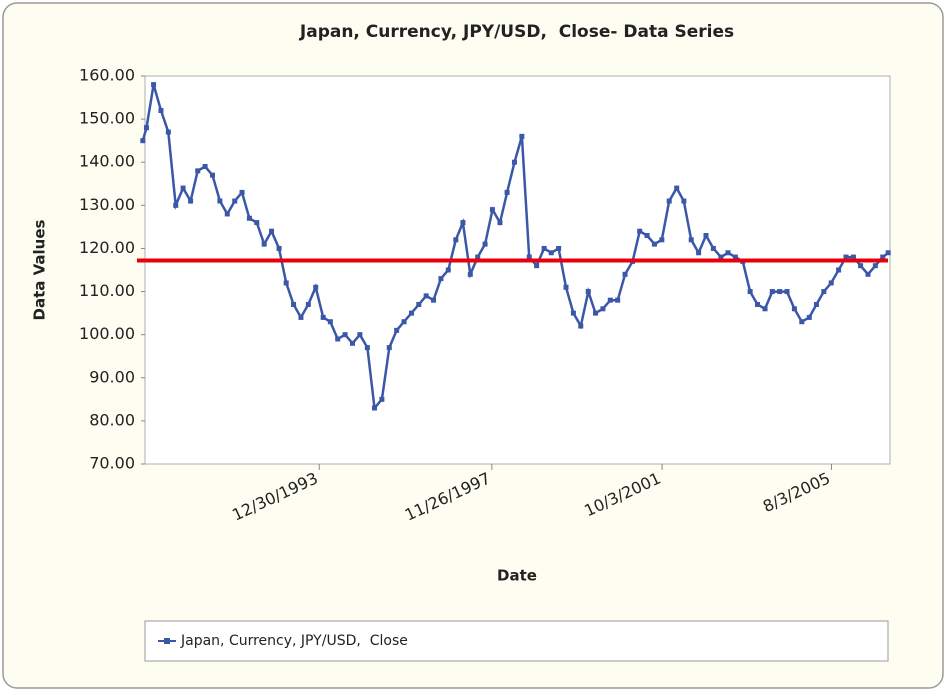 The height and width of the screenshot is (692, 947). Describe the element at coordinates (294, 641) in the screenshot. I see `legend-label: Japan, Currency, JPY/USD, Close` at that location.